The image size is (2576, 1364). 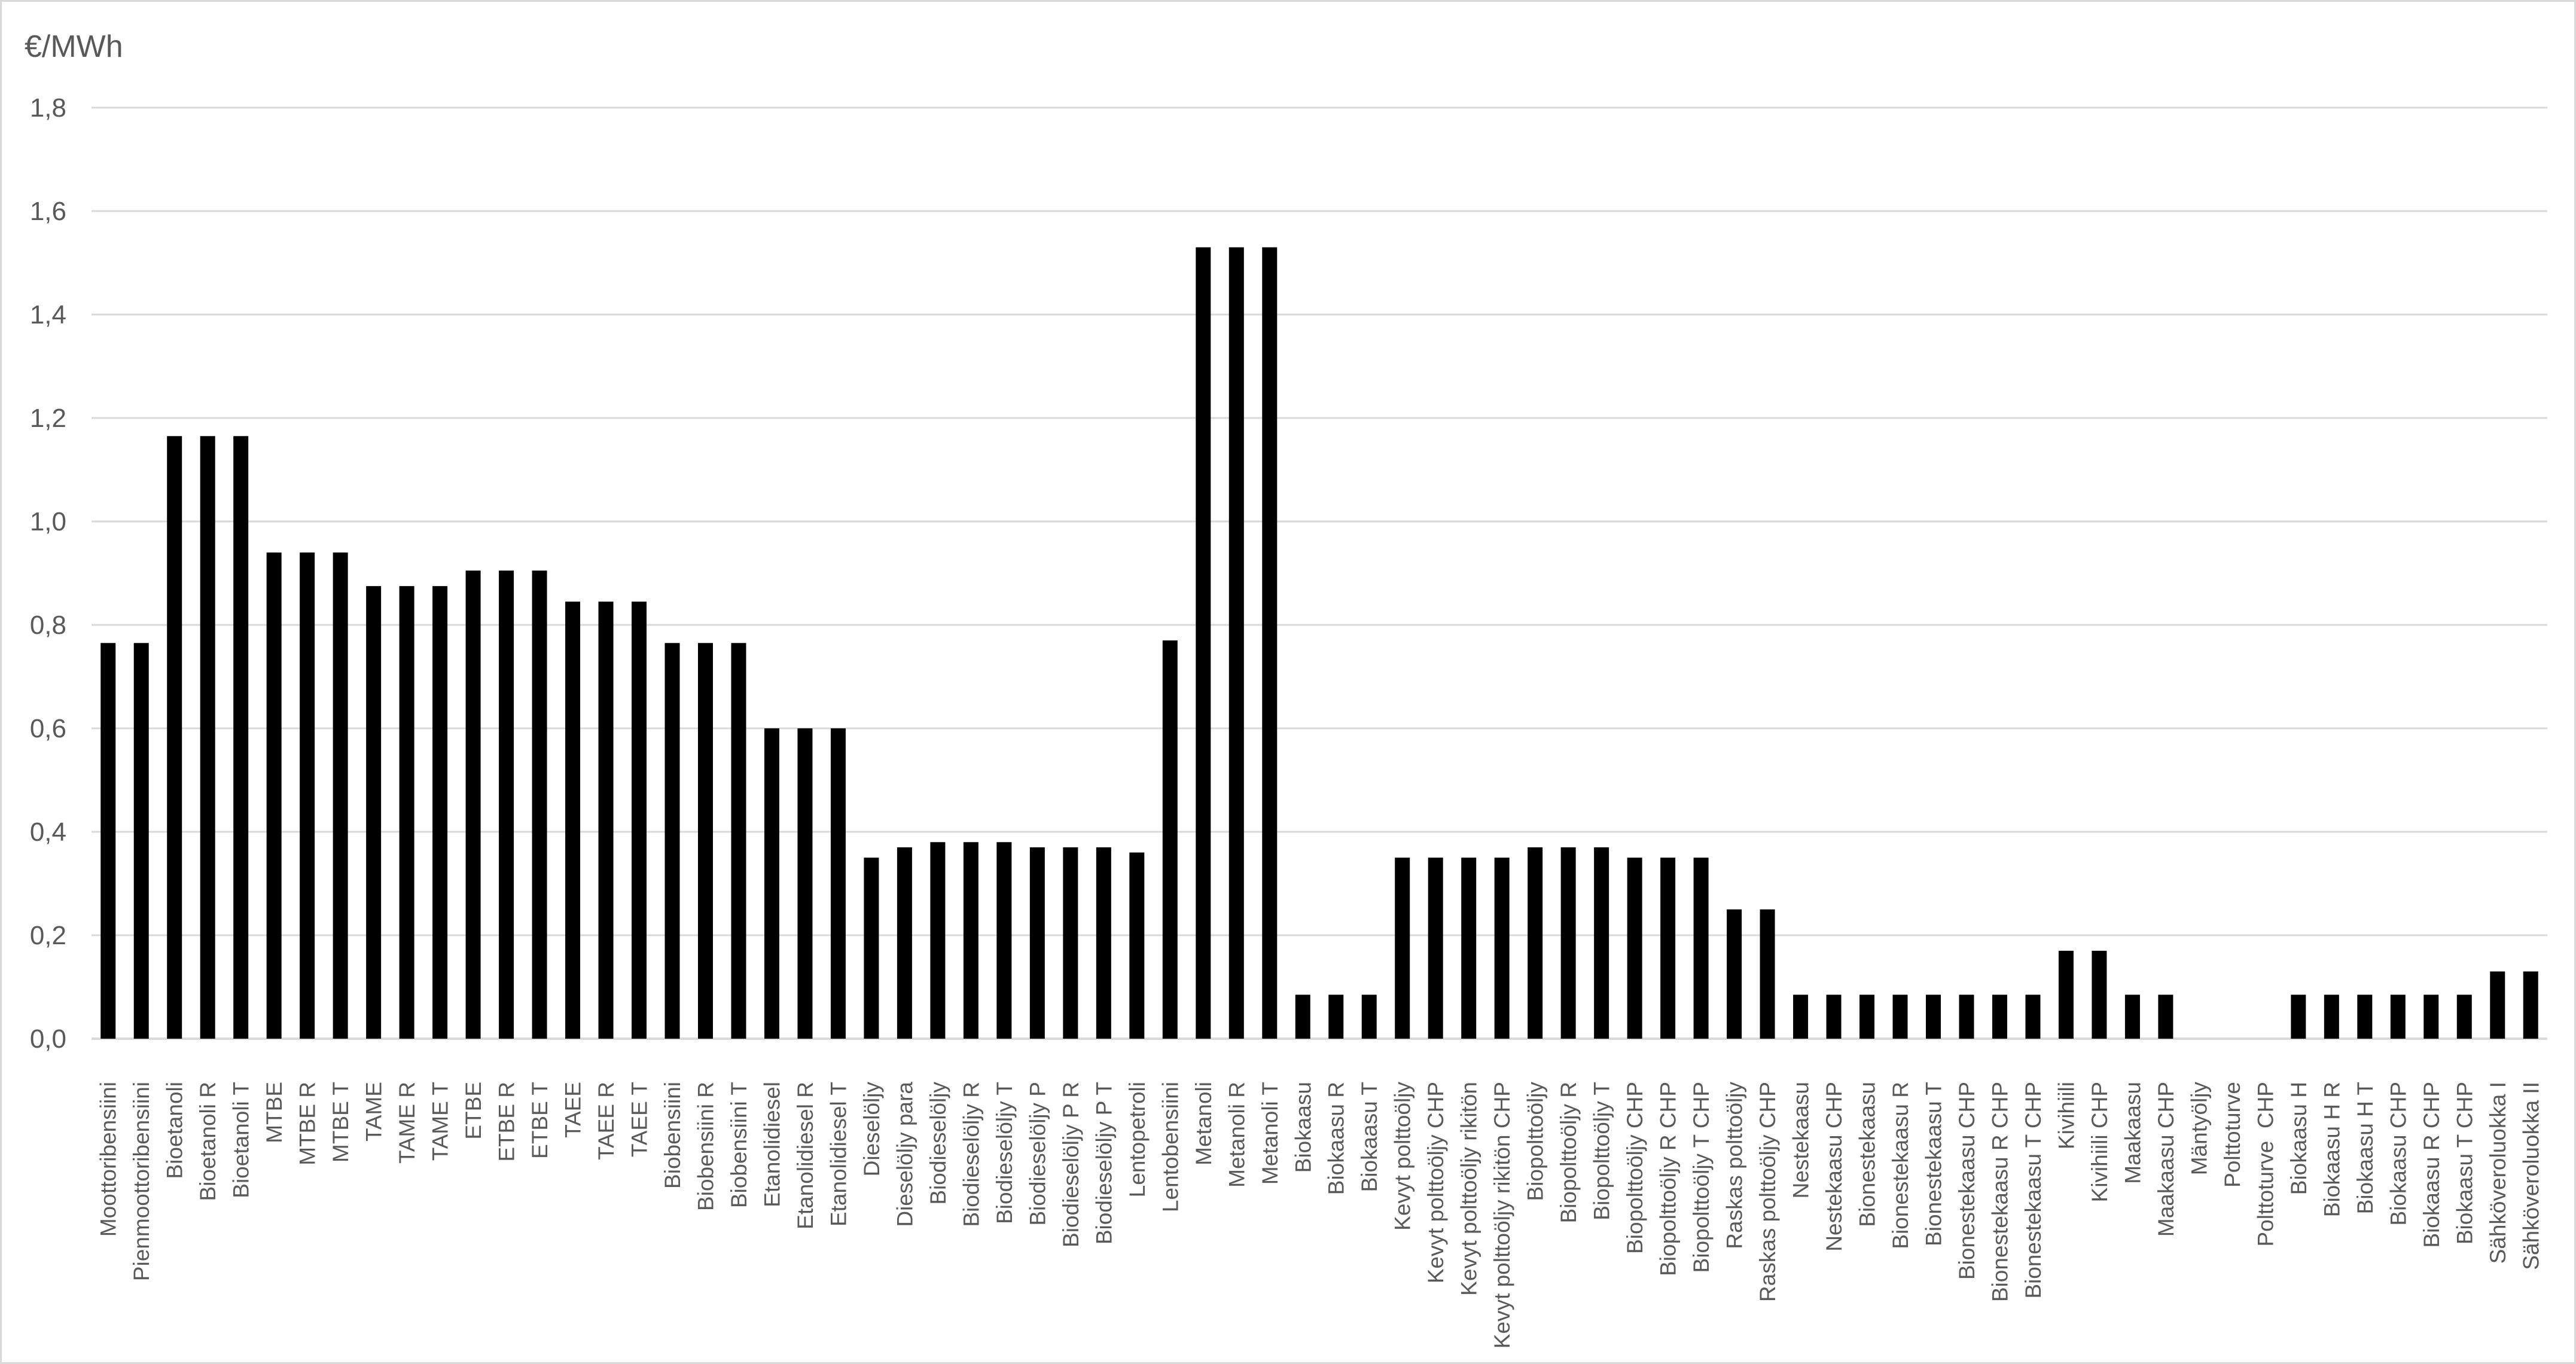 I want to click on x-tick-label: ETBE R, so click(x=507, y=1122).